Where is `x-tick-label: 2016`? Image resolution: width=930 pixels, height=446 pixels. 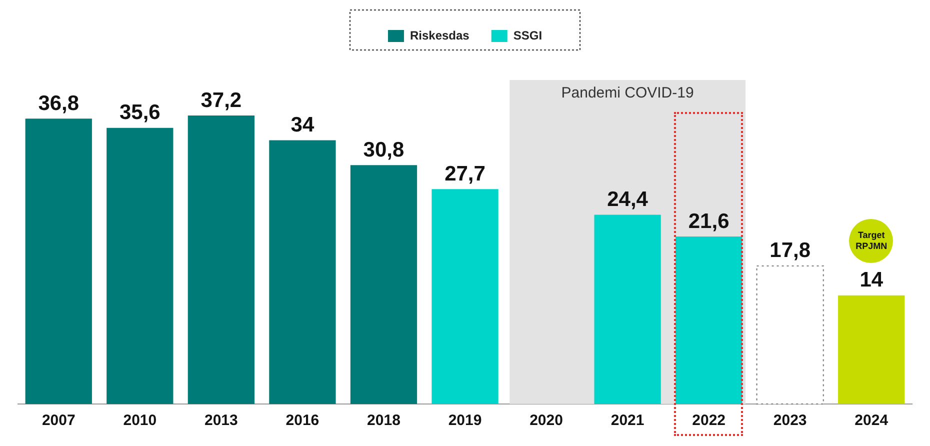 x-tick-label: 2016 is located at coordinates (303, 421).